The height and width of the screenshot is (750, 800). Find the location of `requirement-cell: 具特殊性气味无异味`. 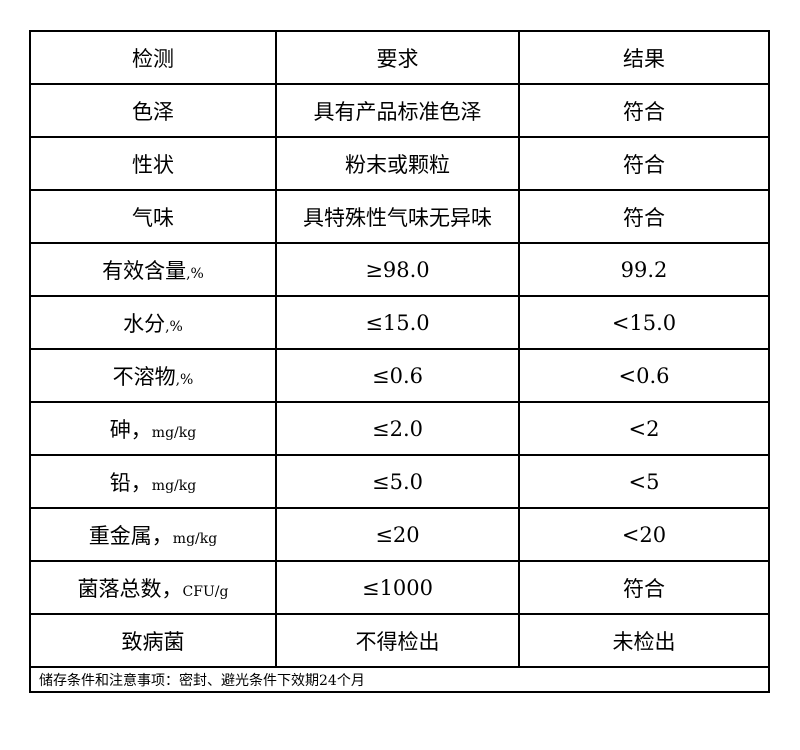

requirement-cell: 具特殊性气味无异味 is located at coordinates (397, 216).